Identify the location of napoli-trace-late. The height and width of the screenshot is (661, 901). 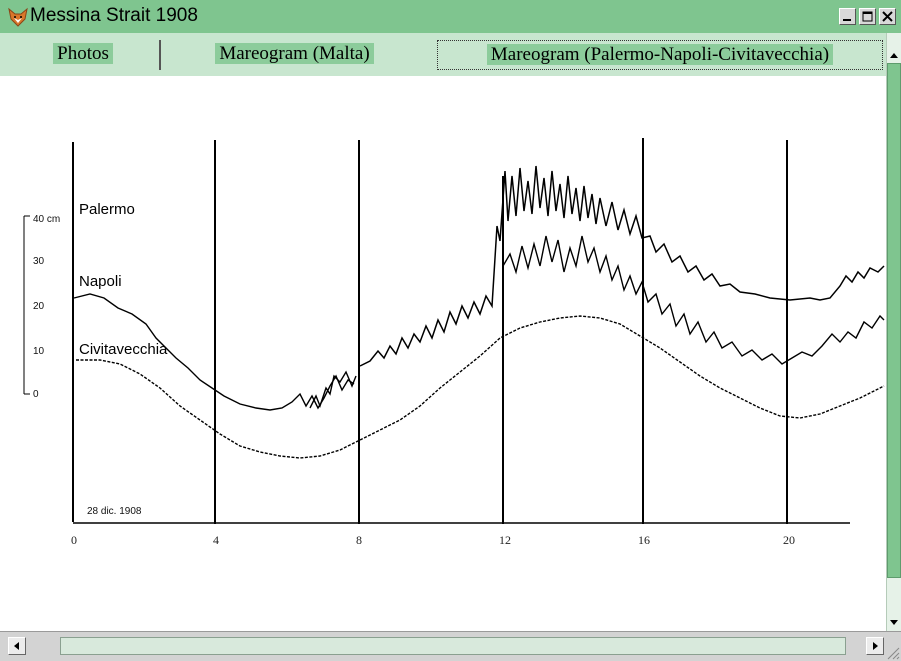
(693, 300).